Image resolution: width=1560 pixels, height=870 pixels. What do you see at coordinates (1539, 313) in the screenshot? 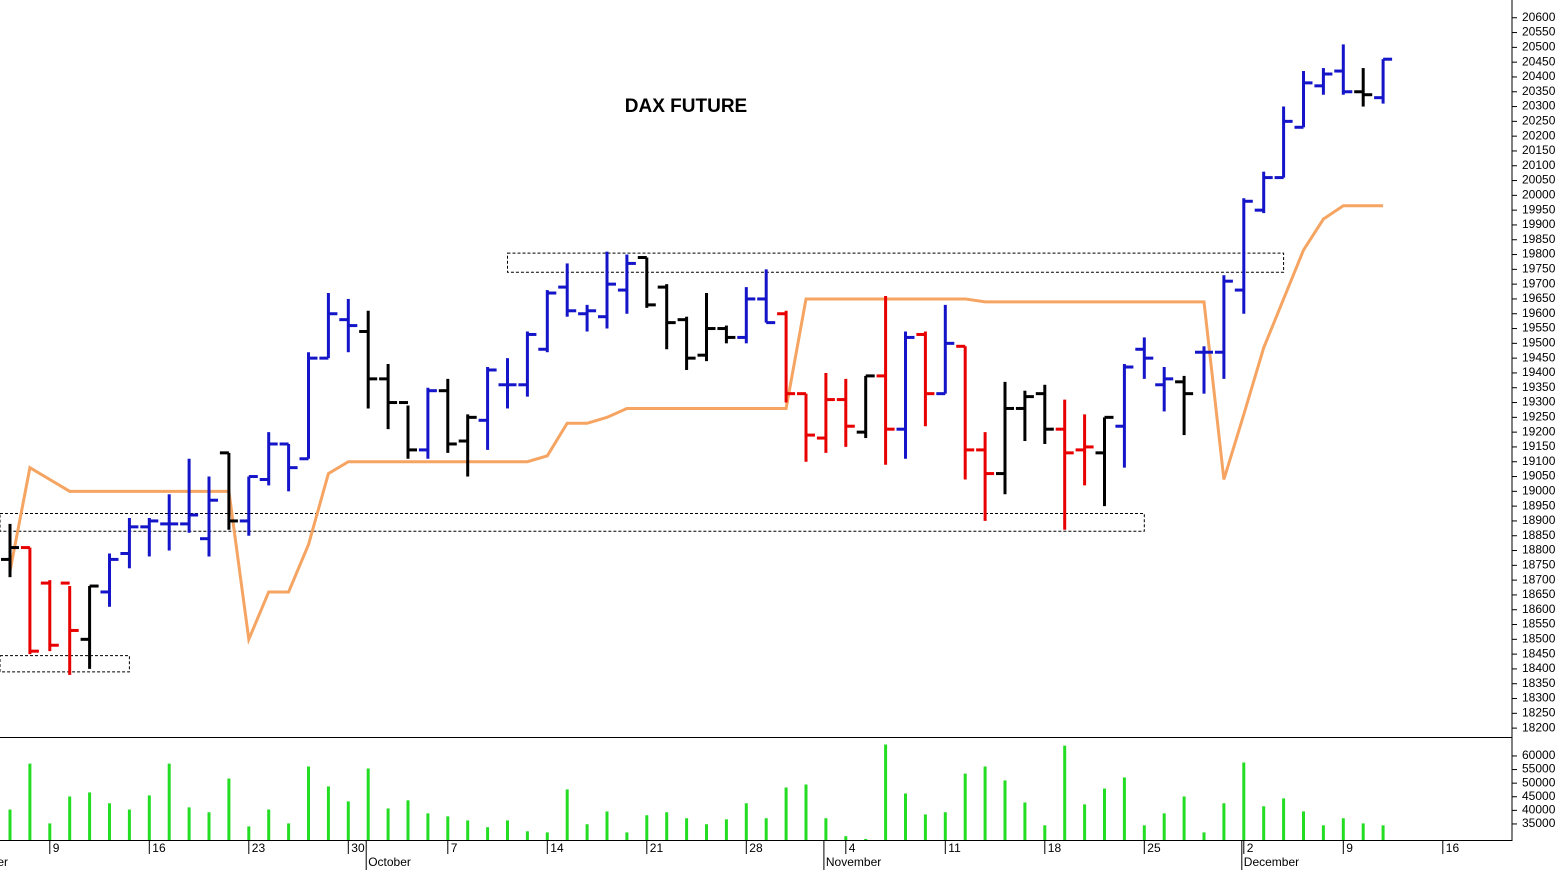
I see `y-tick-label: 19600` at bounding box center [1539, 313].